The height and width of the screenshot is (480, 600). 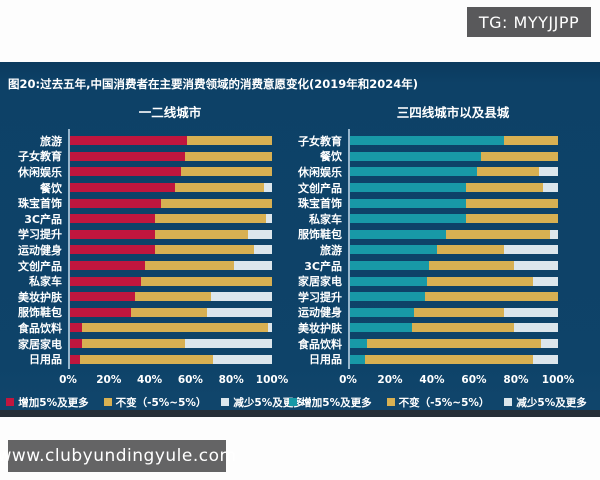 What do you see at coordinates (51, 188) in the screenshot?
I see `category-label: 餐饮` at bounding box center [51, 188].